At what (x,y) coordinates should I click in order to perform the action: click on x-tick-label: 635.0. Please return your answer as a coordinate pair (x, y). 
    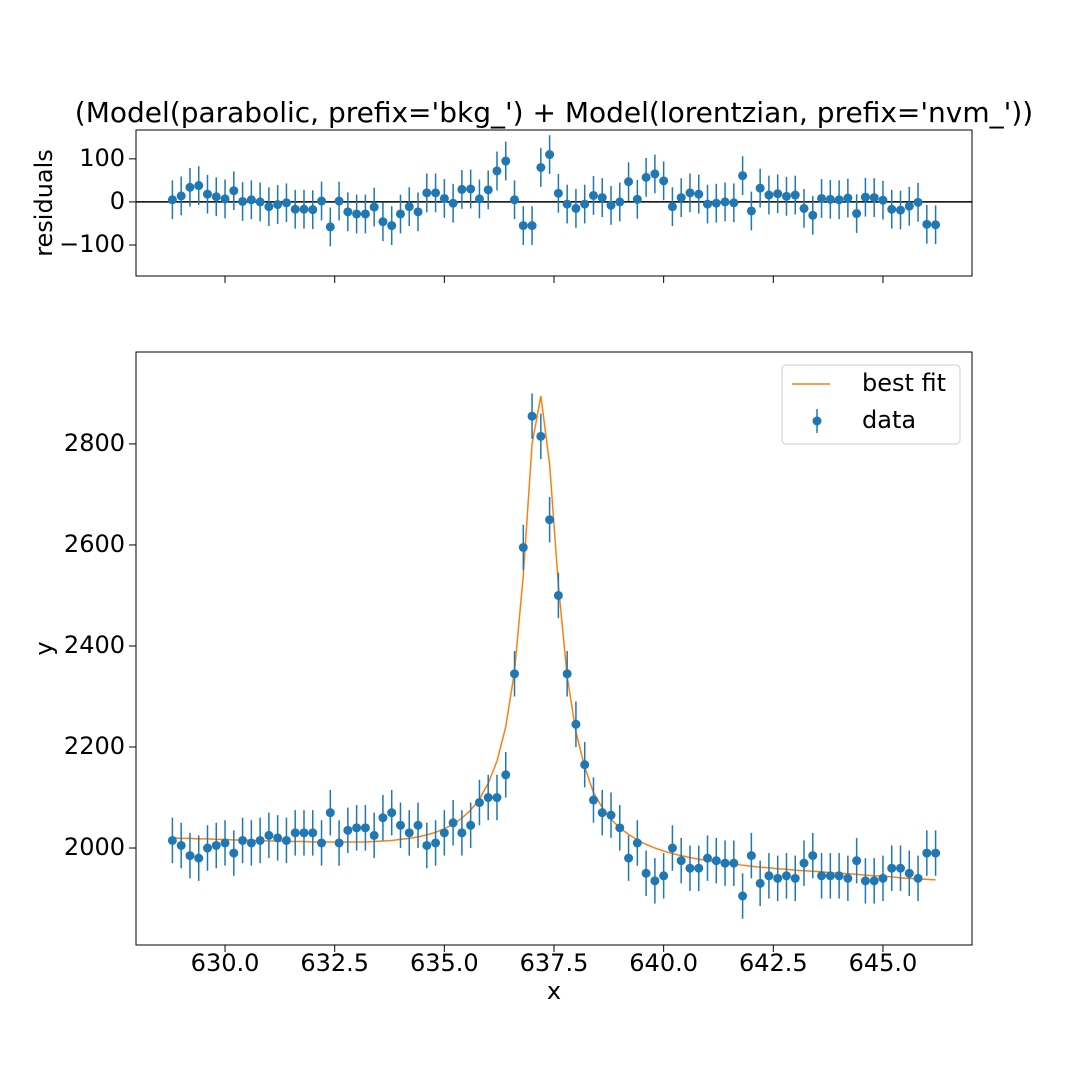
    Looking at the image, I should click on (444, 963).